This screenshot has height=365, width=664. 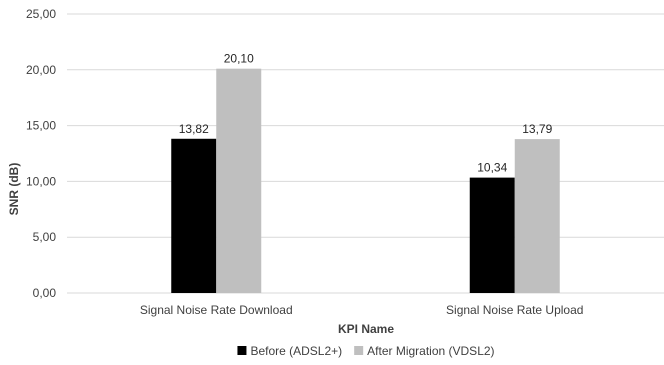 I want to click on data-label: 13,79, so click(x=537, y=129).